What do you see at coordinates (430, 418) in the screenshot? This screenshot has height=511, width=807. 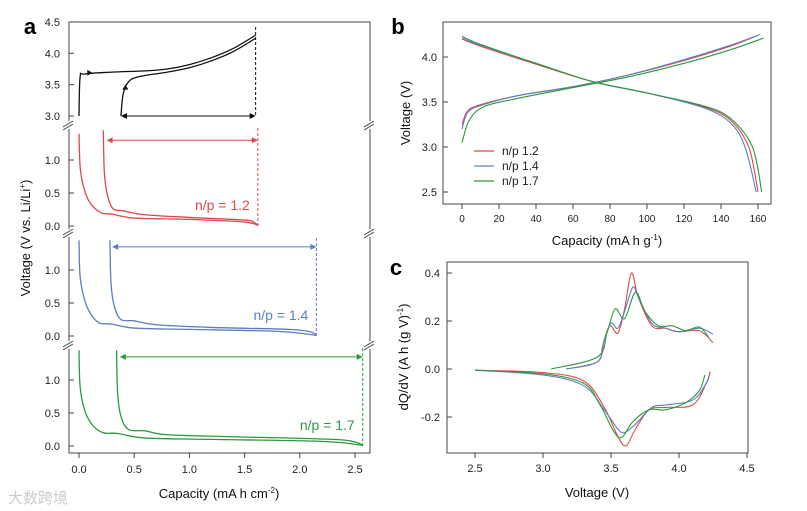 I see `y-tick-label: -0.2` at bounding box center [430, 418].